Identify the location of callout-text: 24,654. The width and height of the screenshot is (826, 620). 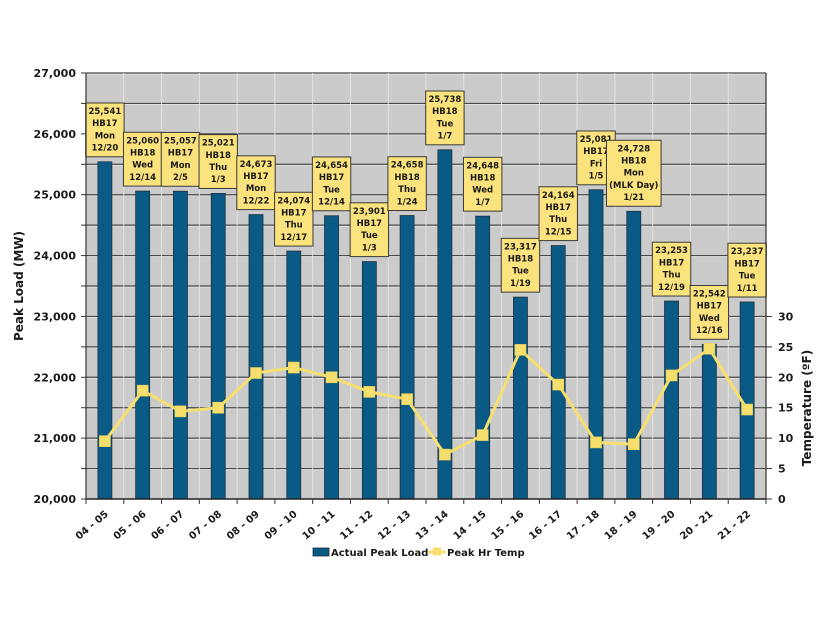
(331, 166).